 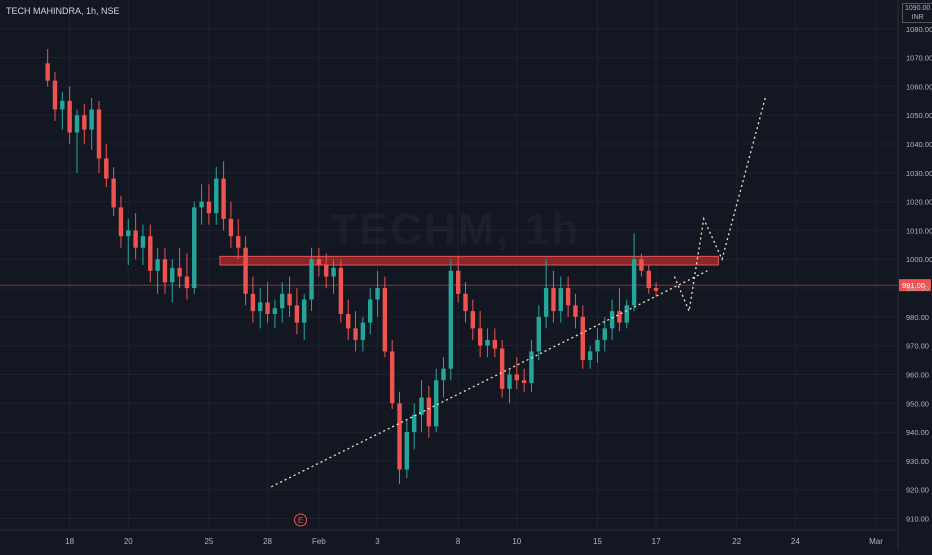 What do you see at coordinates (919, 86) in the screenshot?
I see `y-tick-label: 1060.00` at bounding box center [919, 86].